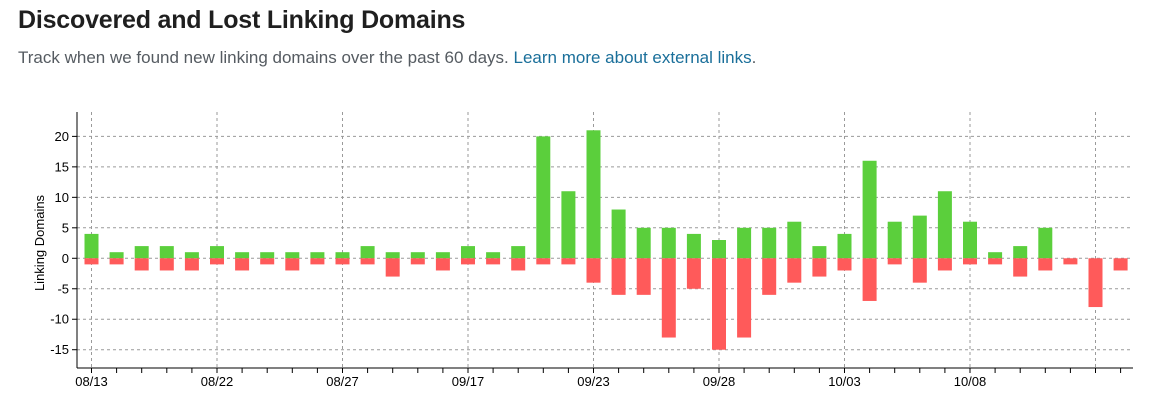  Describe the element at coordinates (59, 319) in the screenshot. I see `y-tick-label: -10` at that location.